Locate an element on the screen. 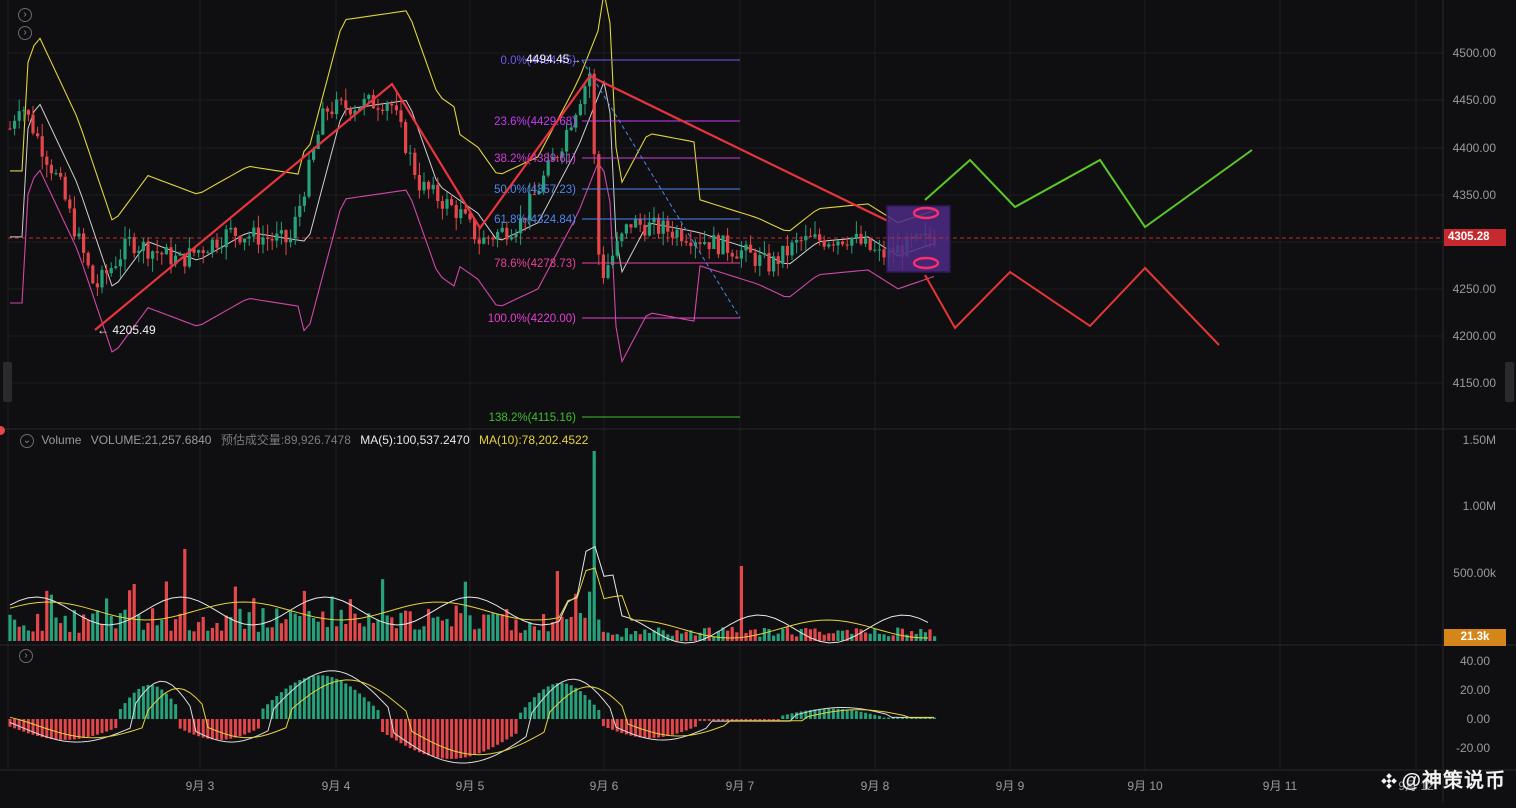 The image size is (1516, 808). price-tick: 4450.00 is located at coordinates (1475, 100).